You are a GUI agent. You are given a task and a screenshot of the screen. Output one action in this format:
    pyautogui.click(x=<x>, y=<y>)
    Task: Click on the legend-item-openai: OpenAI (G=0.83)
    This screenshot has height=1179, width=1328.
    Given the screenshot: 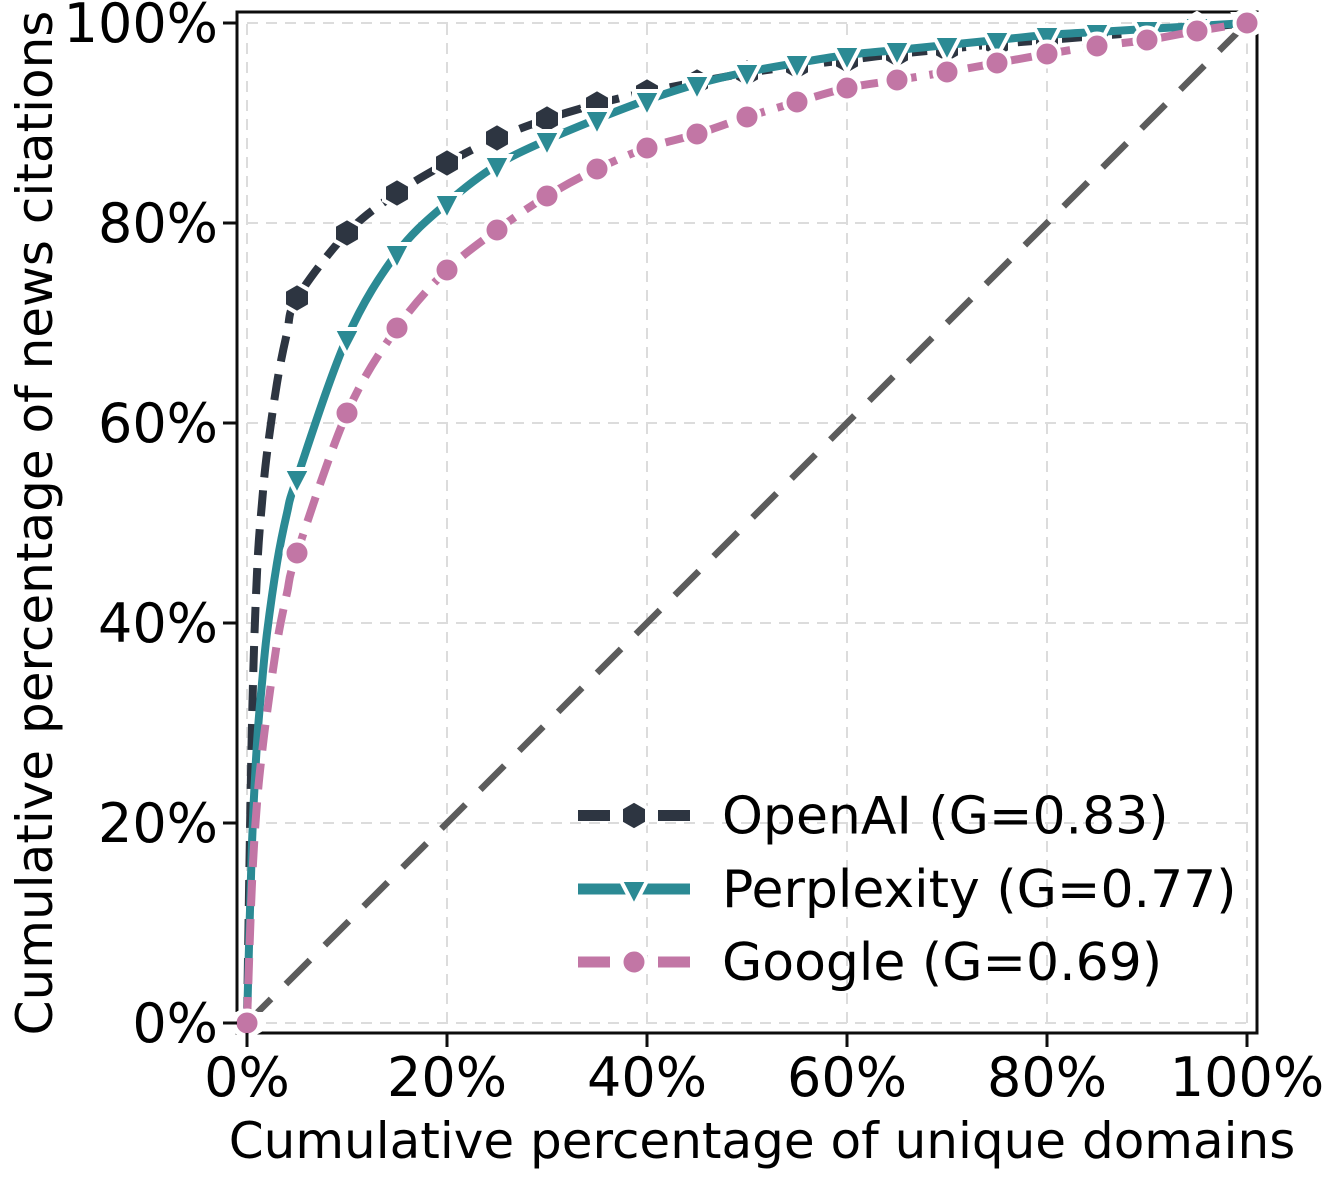 What is the action you would take?
    pyautogui.click(x=873, y=817)
    